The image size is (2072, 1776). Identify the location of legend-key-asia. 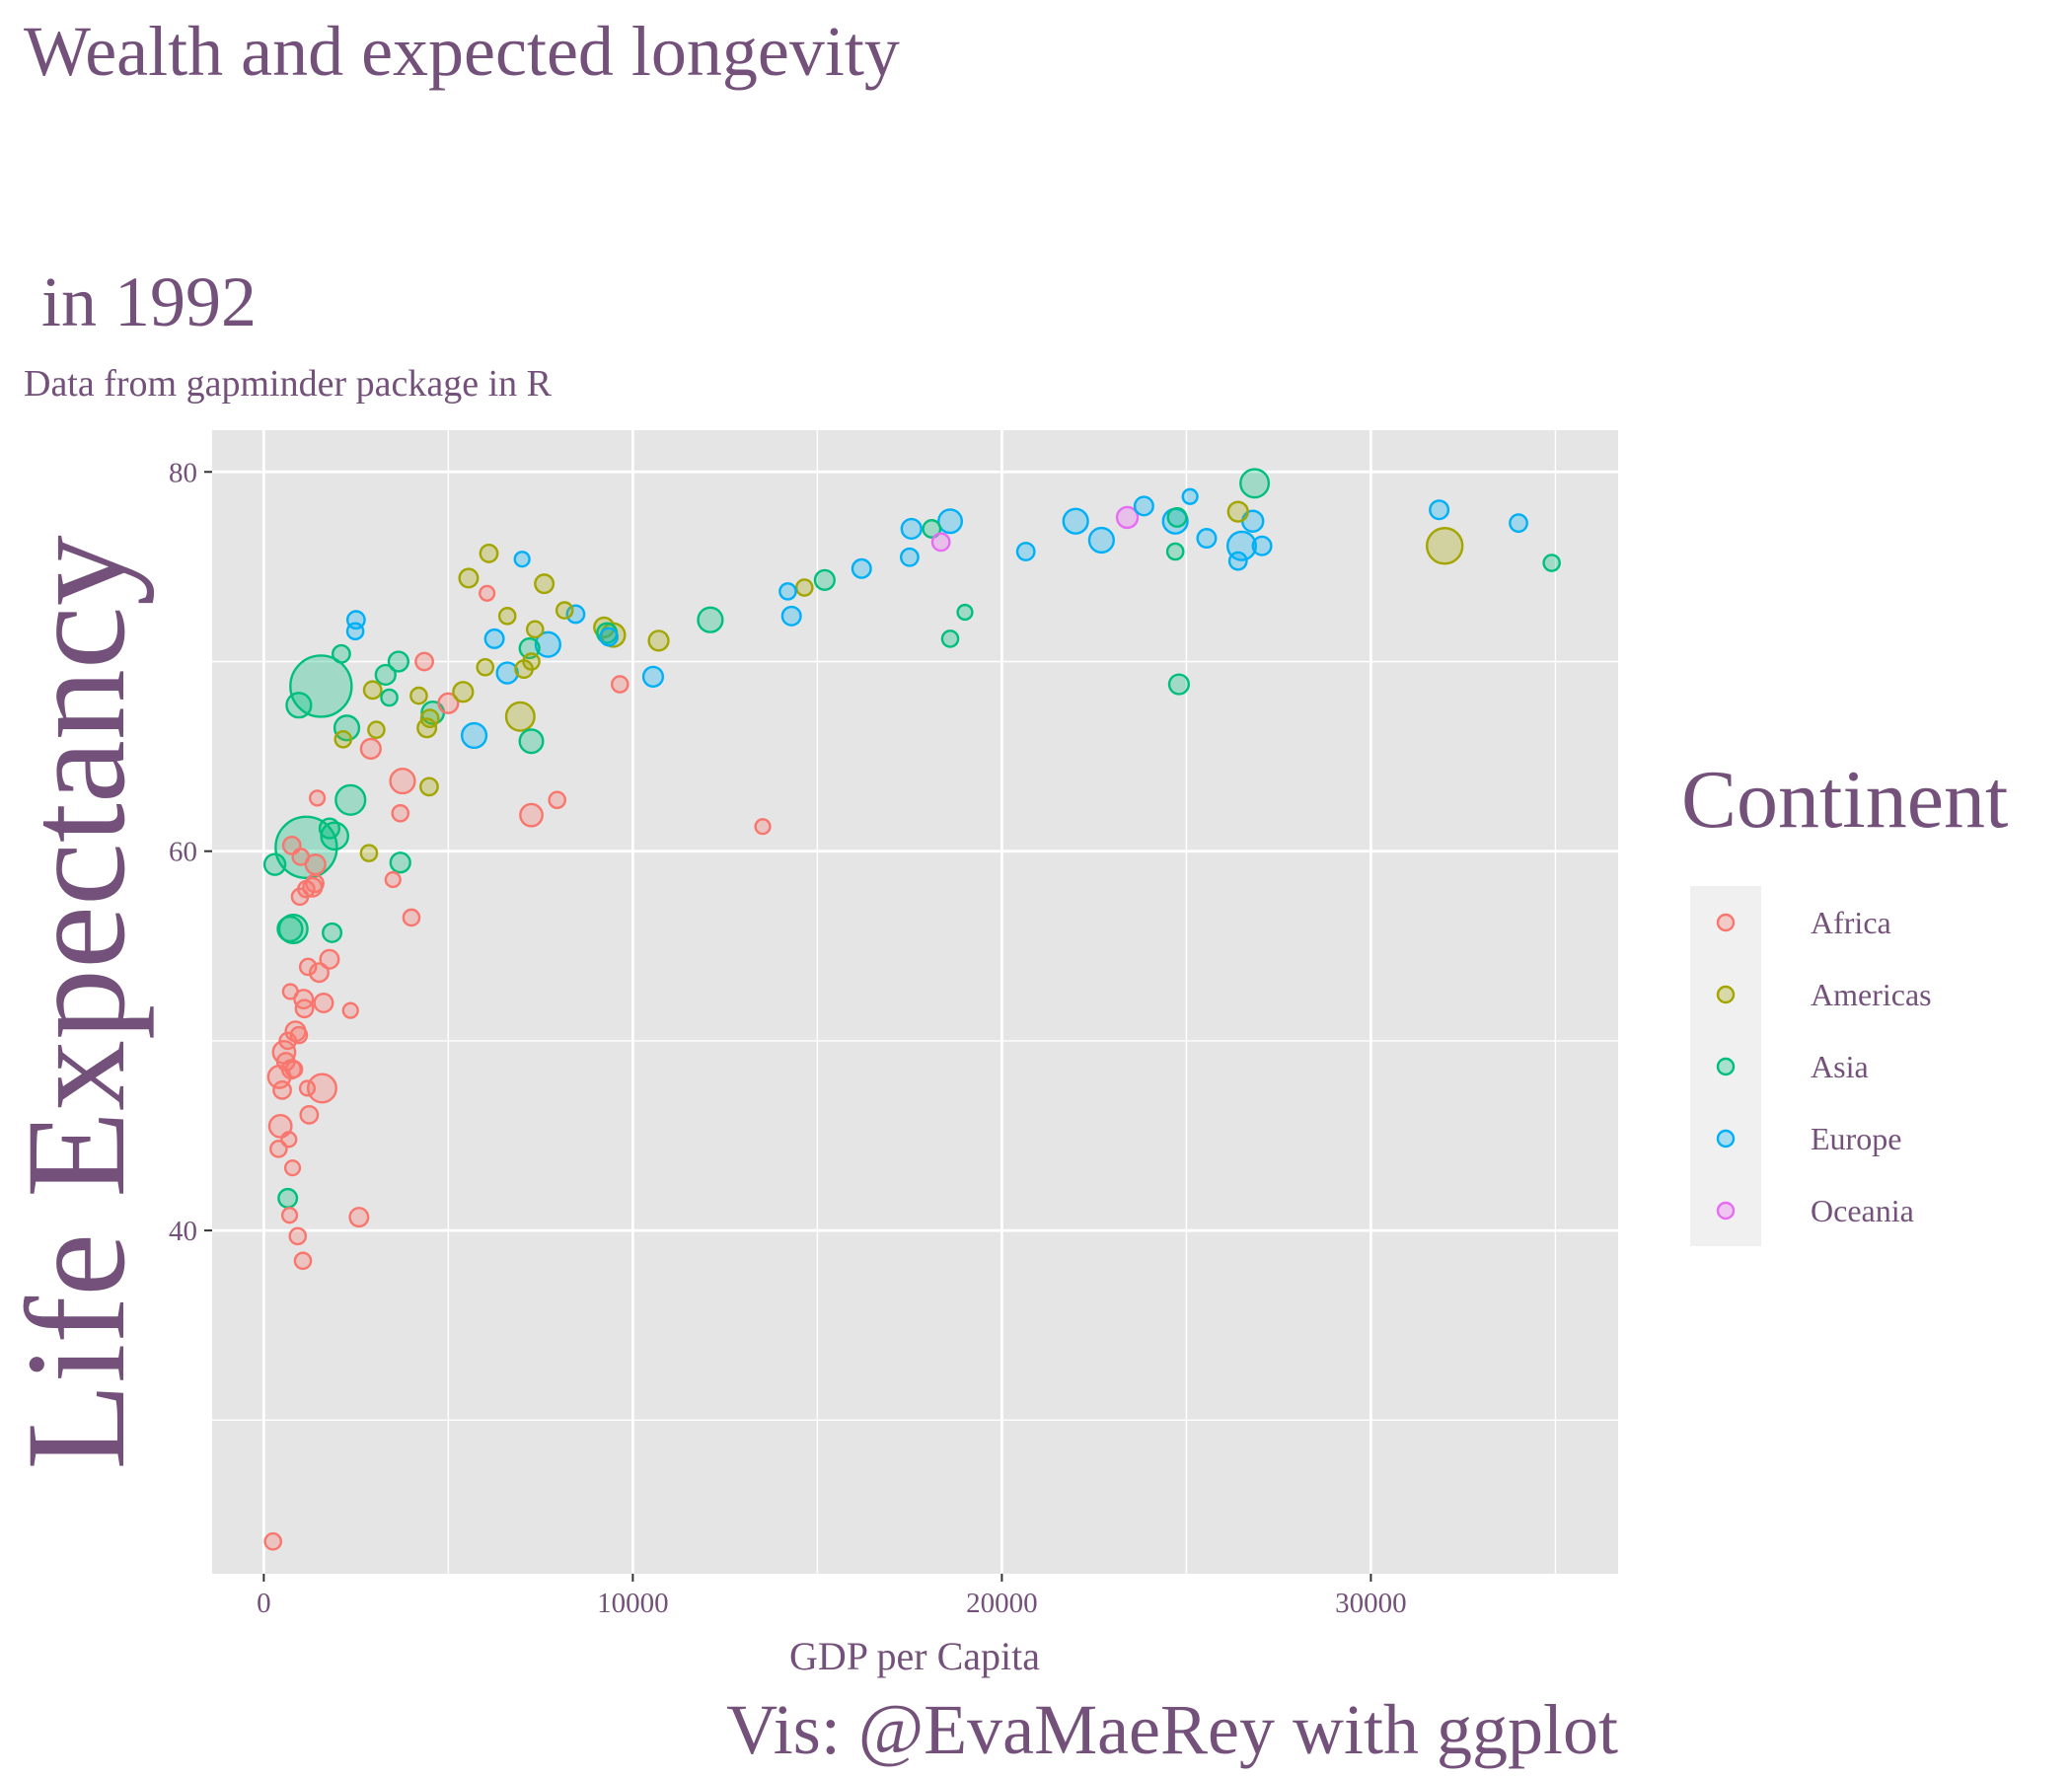
(1726, 1067).